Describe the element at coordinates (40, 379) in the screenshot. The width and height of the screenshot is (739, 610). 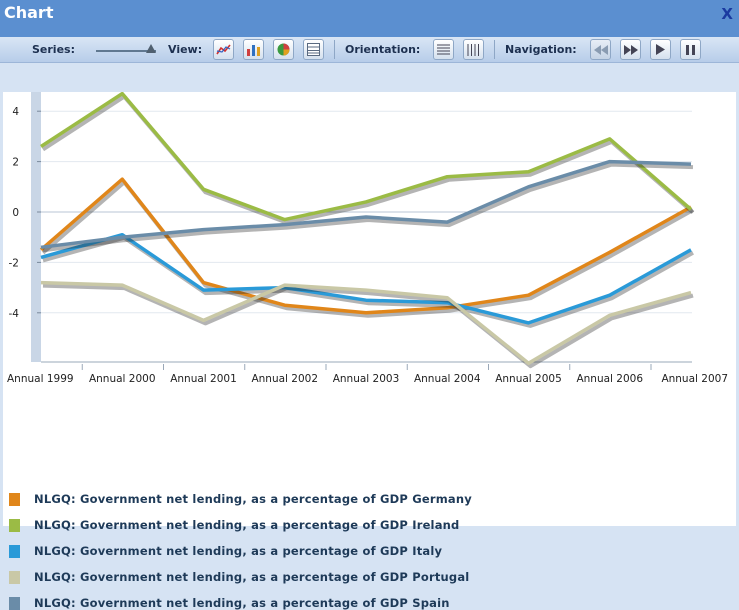
I see `x-tick-label: Annual 1999` at that location.